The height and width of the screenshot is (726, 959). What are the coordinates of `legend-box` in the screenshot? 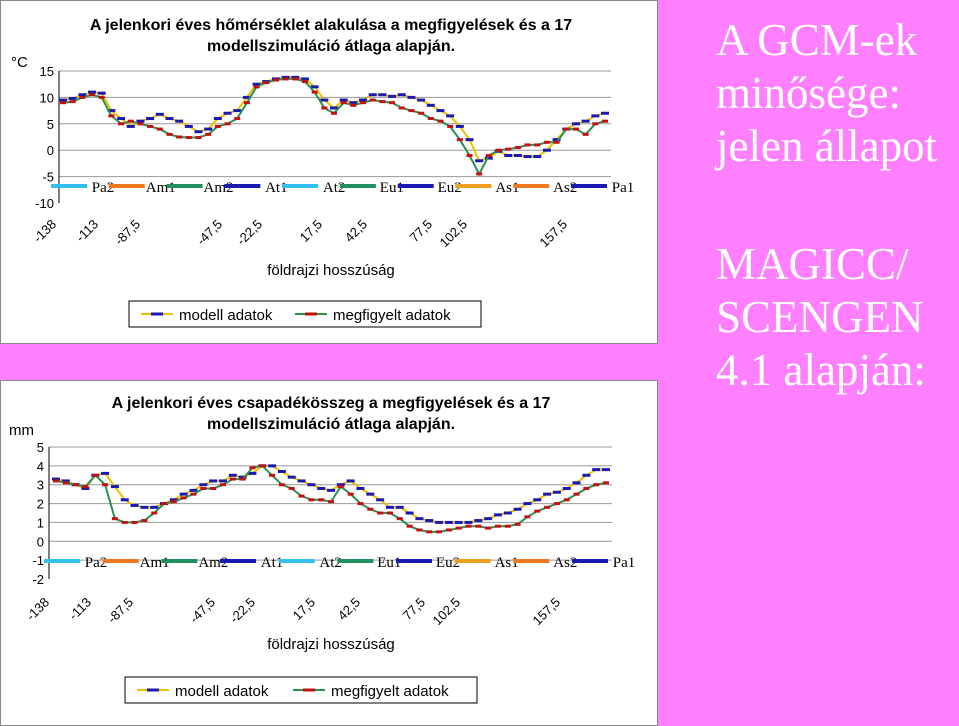 It's located at (301, 690).